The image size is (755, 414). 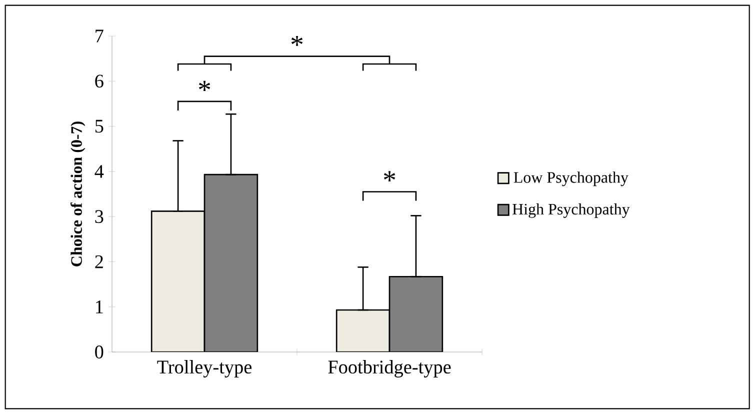 What do you see at coordinates (99, 307) in the screenshot?
I see `y-tick-label: 1` at bounding box center [99, 307].